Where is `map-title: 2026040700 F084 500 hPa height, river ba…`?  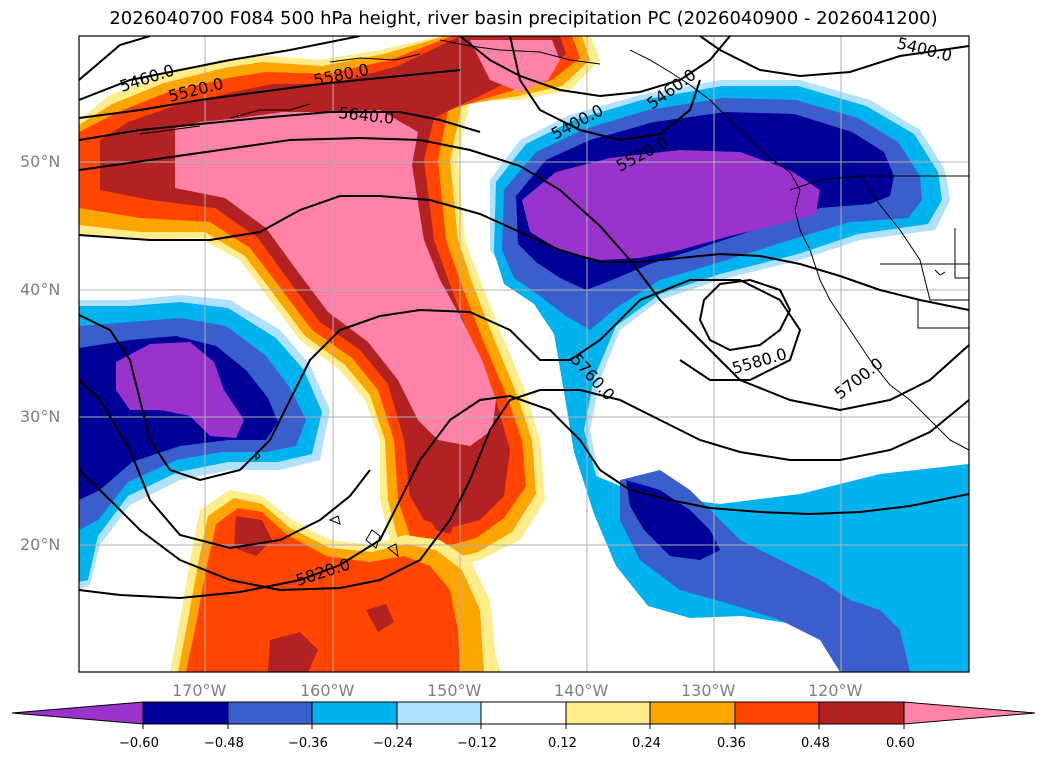
map-title: 2026040700 F084 500 hPa height, river ba… is located at coordinates (523, 18).